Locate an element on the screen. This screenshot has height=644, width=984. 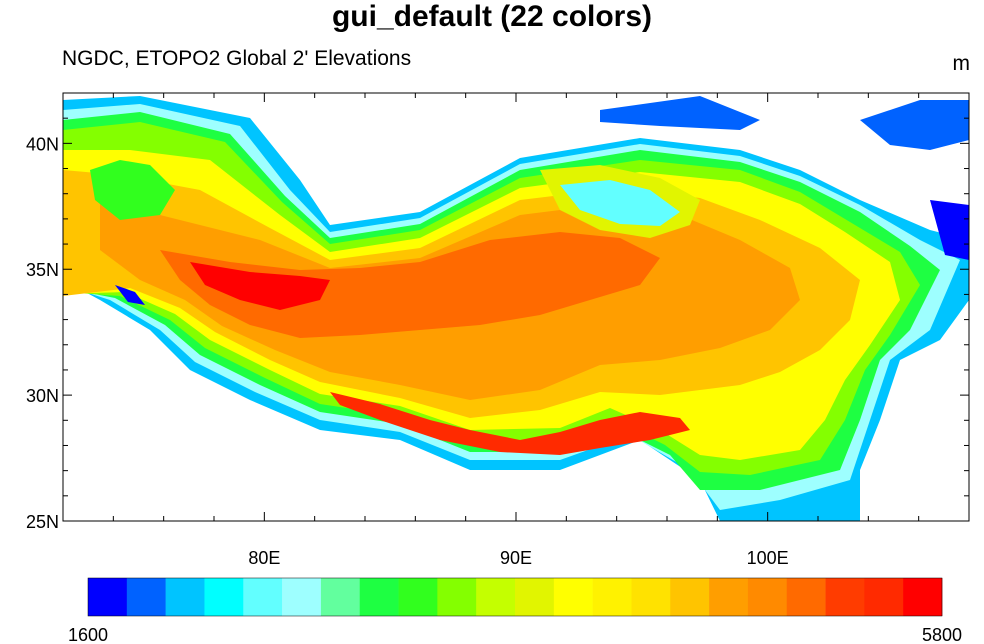
y-tick-label: 25N is located at coordinates (42, 522).